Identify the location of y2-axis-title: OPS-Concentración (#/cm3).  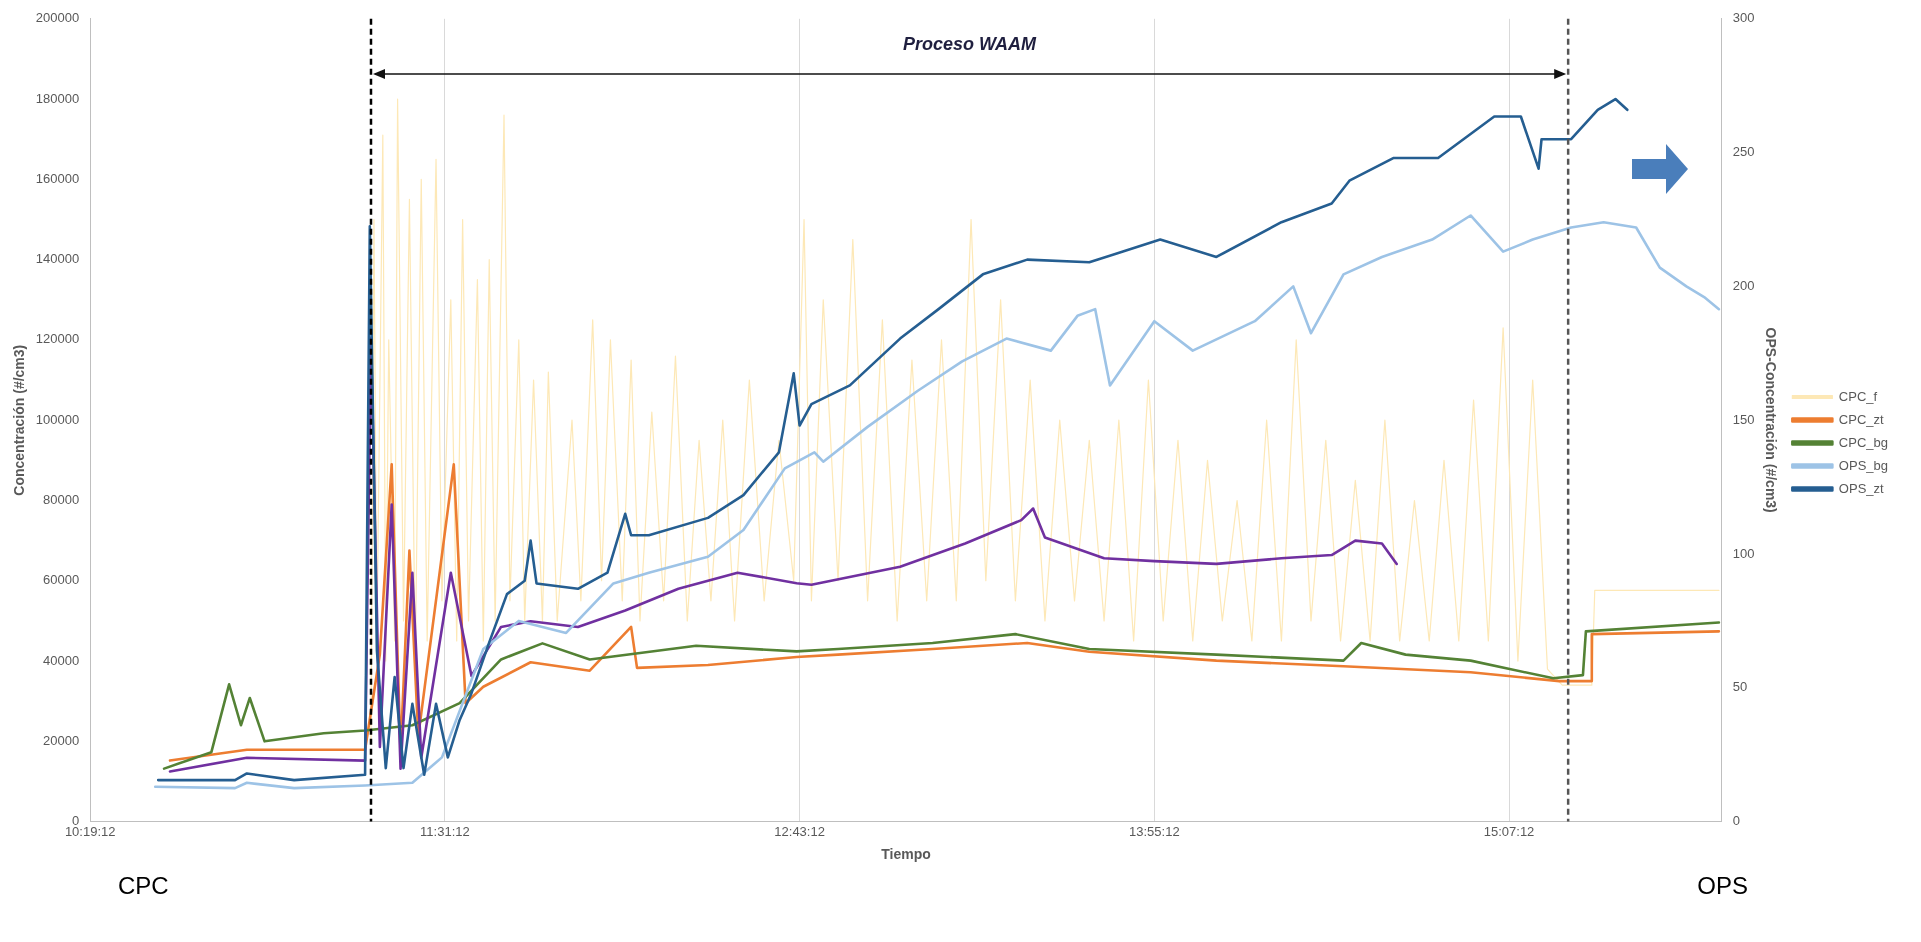
(1771, 420).